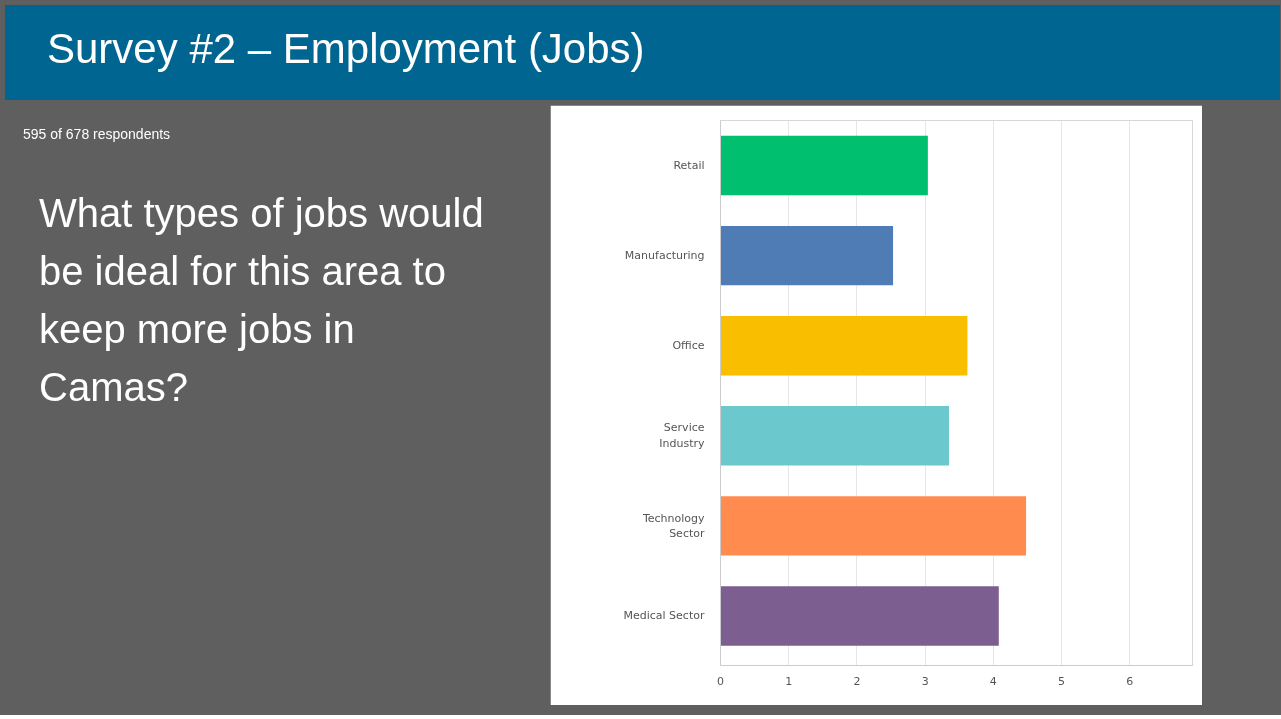 The image size is (1281, 719). What do you see at coordinates (789, 681) in the screenshot?
I see `x-tick-label: 1` at bounding box center [789, 681].